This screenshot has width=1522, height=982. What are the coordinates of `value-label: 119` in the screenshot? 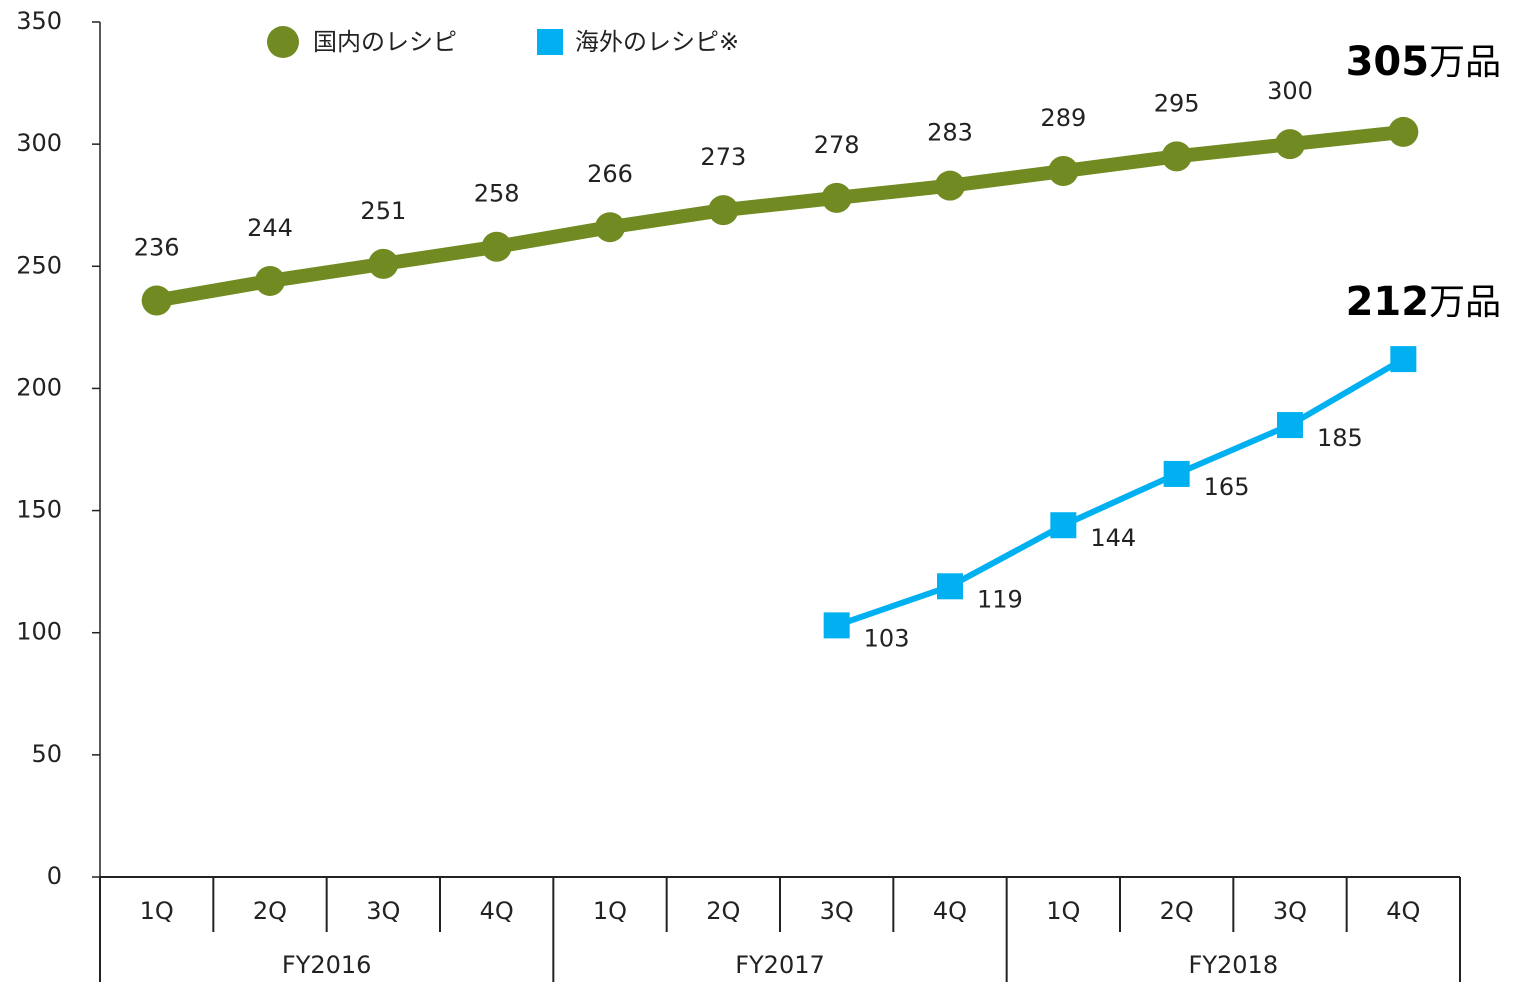 It's located at (1000, 599).